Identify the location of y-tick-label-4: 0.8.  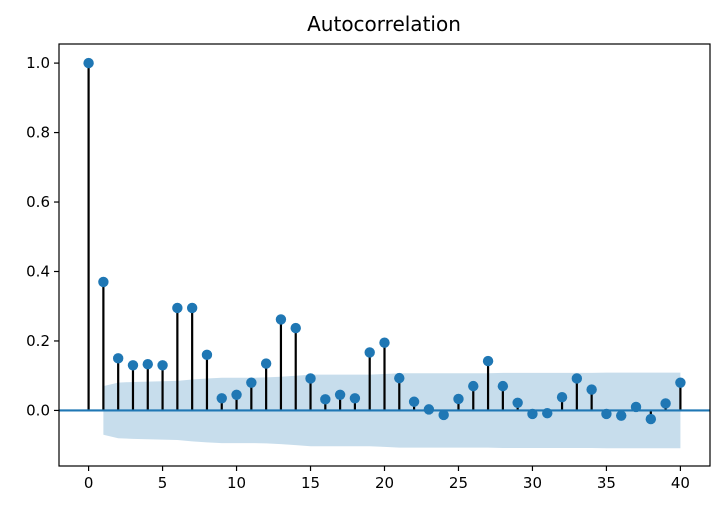
(38, 133).